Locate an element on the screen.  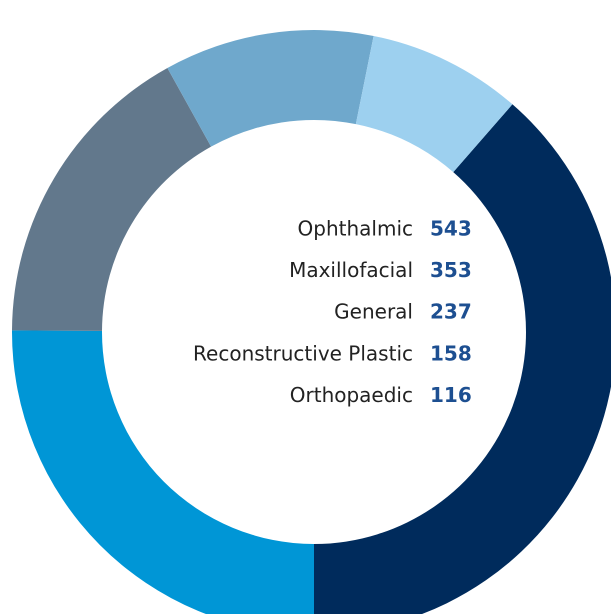
legend-label: Orthopaedic is located at coordinates (351, 395).